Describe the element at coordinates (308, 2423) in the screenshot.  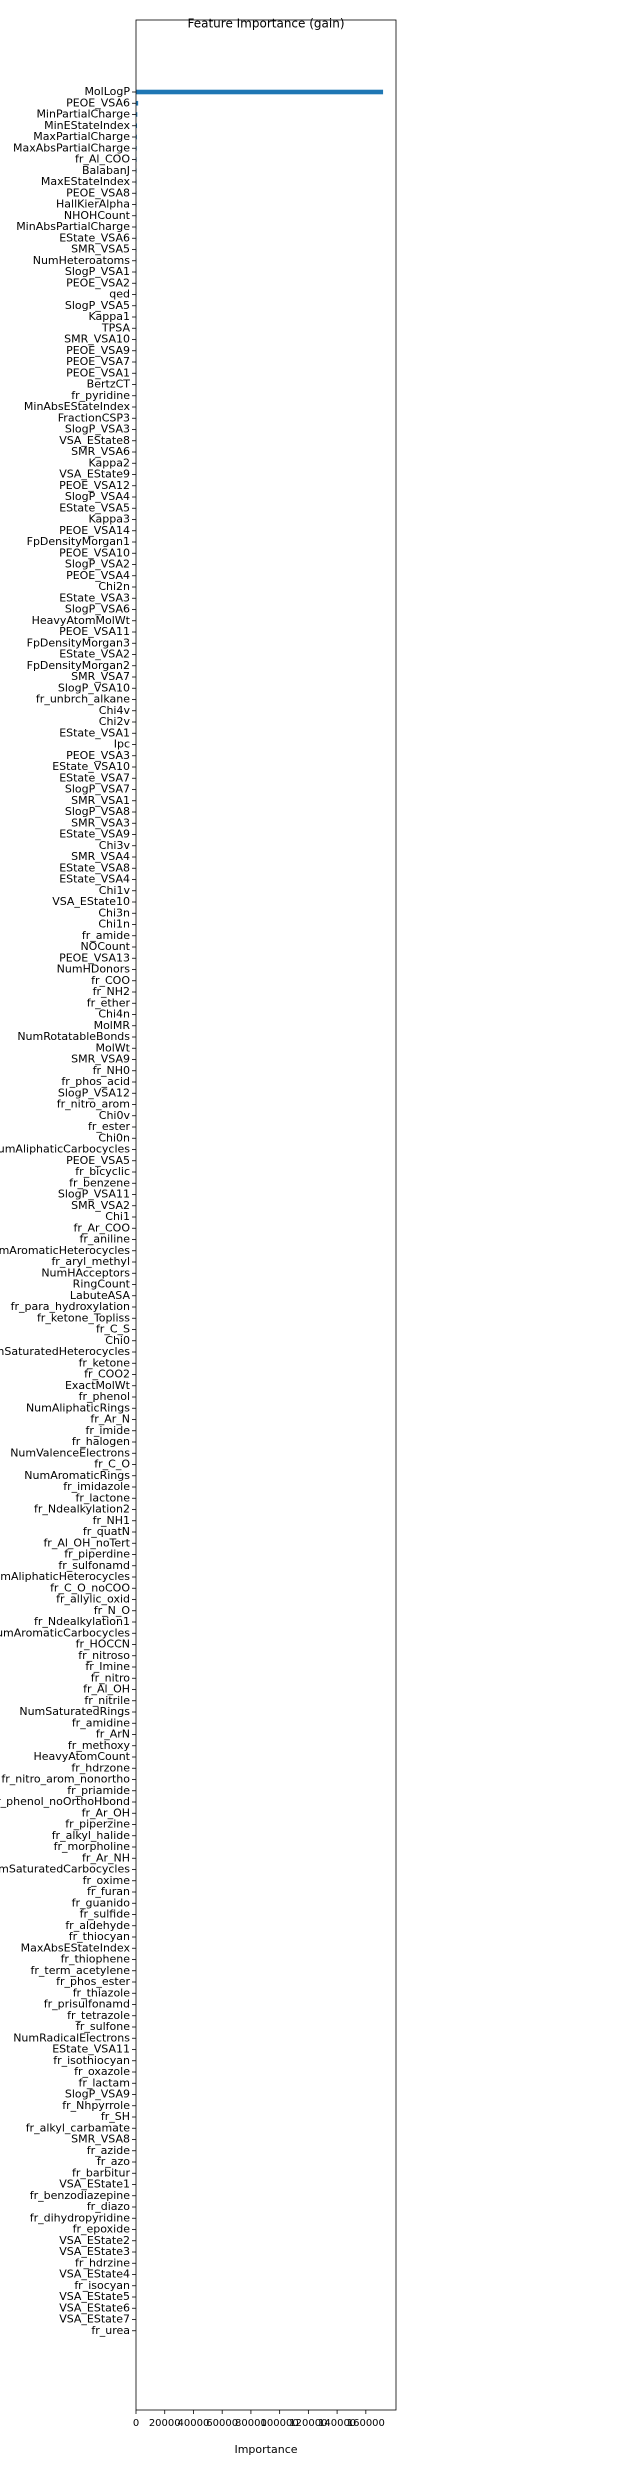
I see `x-tick-label: 120000` at that location.